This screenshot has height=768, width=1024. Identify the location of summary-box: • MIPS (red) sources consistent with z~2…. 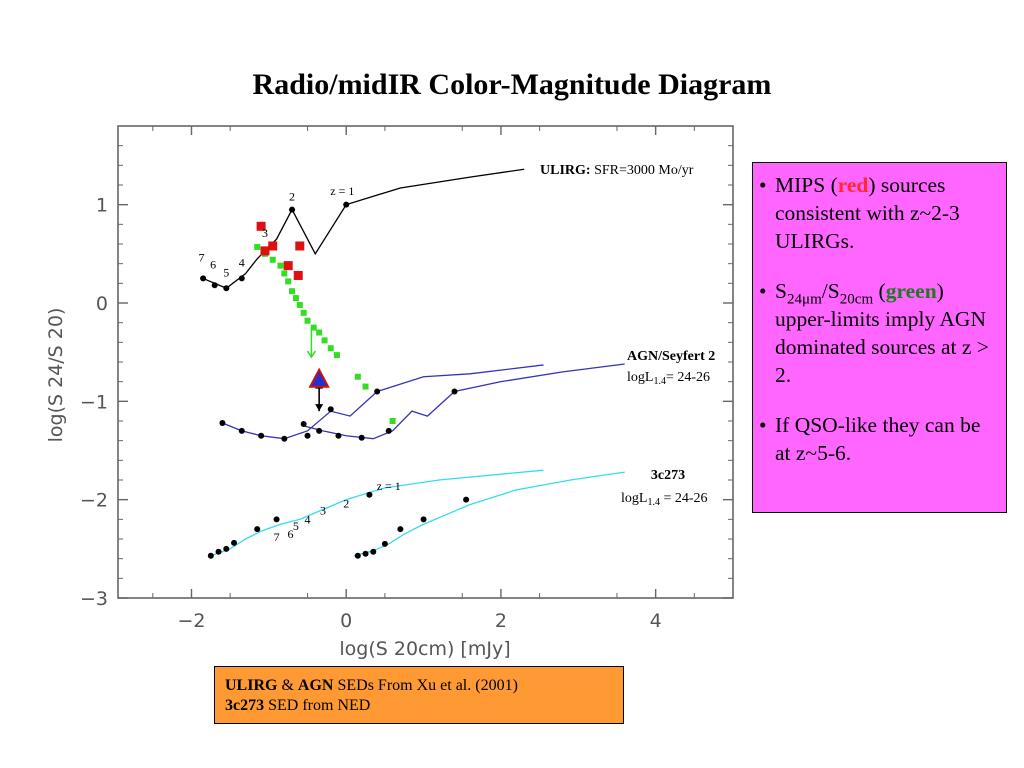
(879, 337).